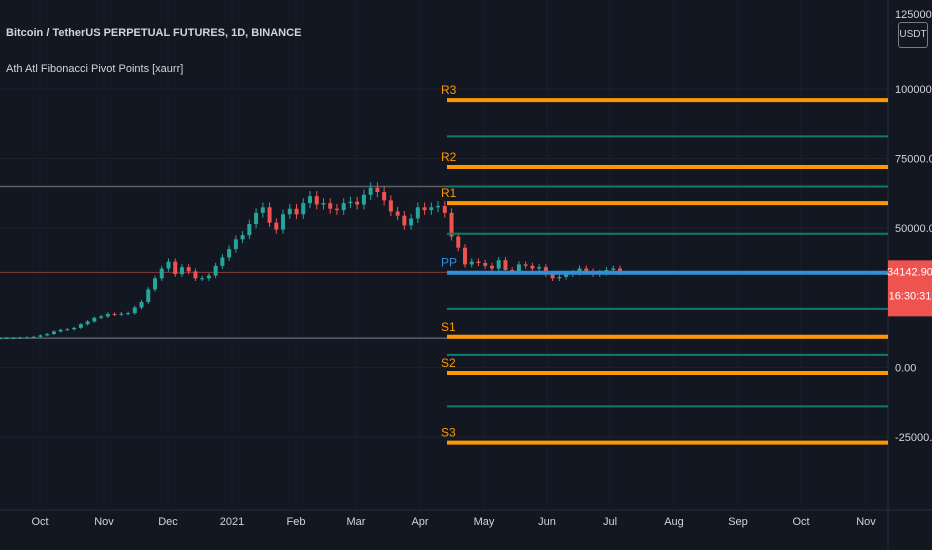 Image resolution: width=932 pixels, height=550 pixels. What do you see at coordinates (910, 296) in the screenshot?
I see `price-tag-countdown: 16:30:31` at bounding box center [910, 296].